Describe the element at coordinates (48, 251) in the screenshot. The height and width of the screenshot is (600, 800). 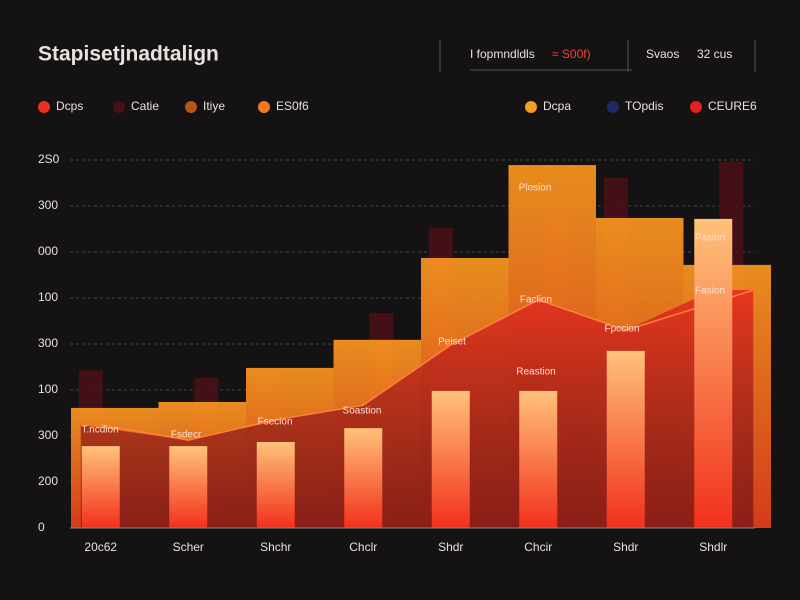
I see `y-tick-label: 000` at that location.